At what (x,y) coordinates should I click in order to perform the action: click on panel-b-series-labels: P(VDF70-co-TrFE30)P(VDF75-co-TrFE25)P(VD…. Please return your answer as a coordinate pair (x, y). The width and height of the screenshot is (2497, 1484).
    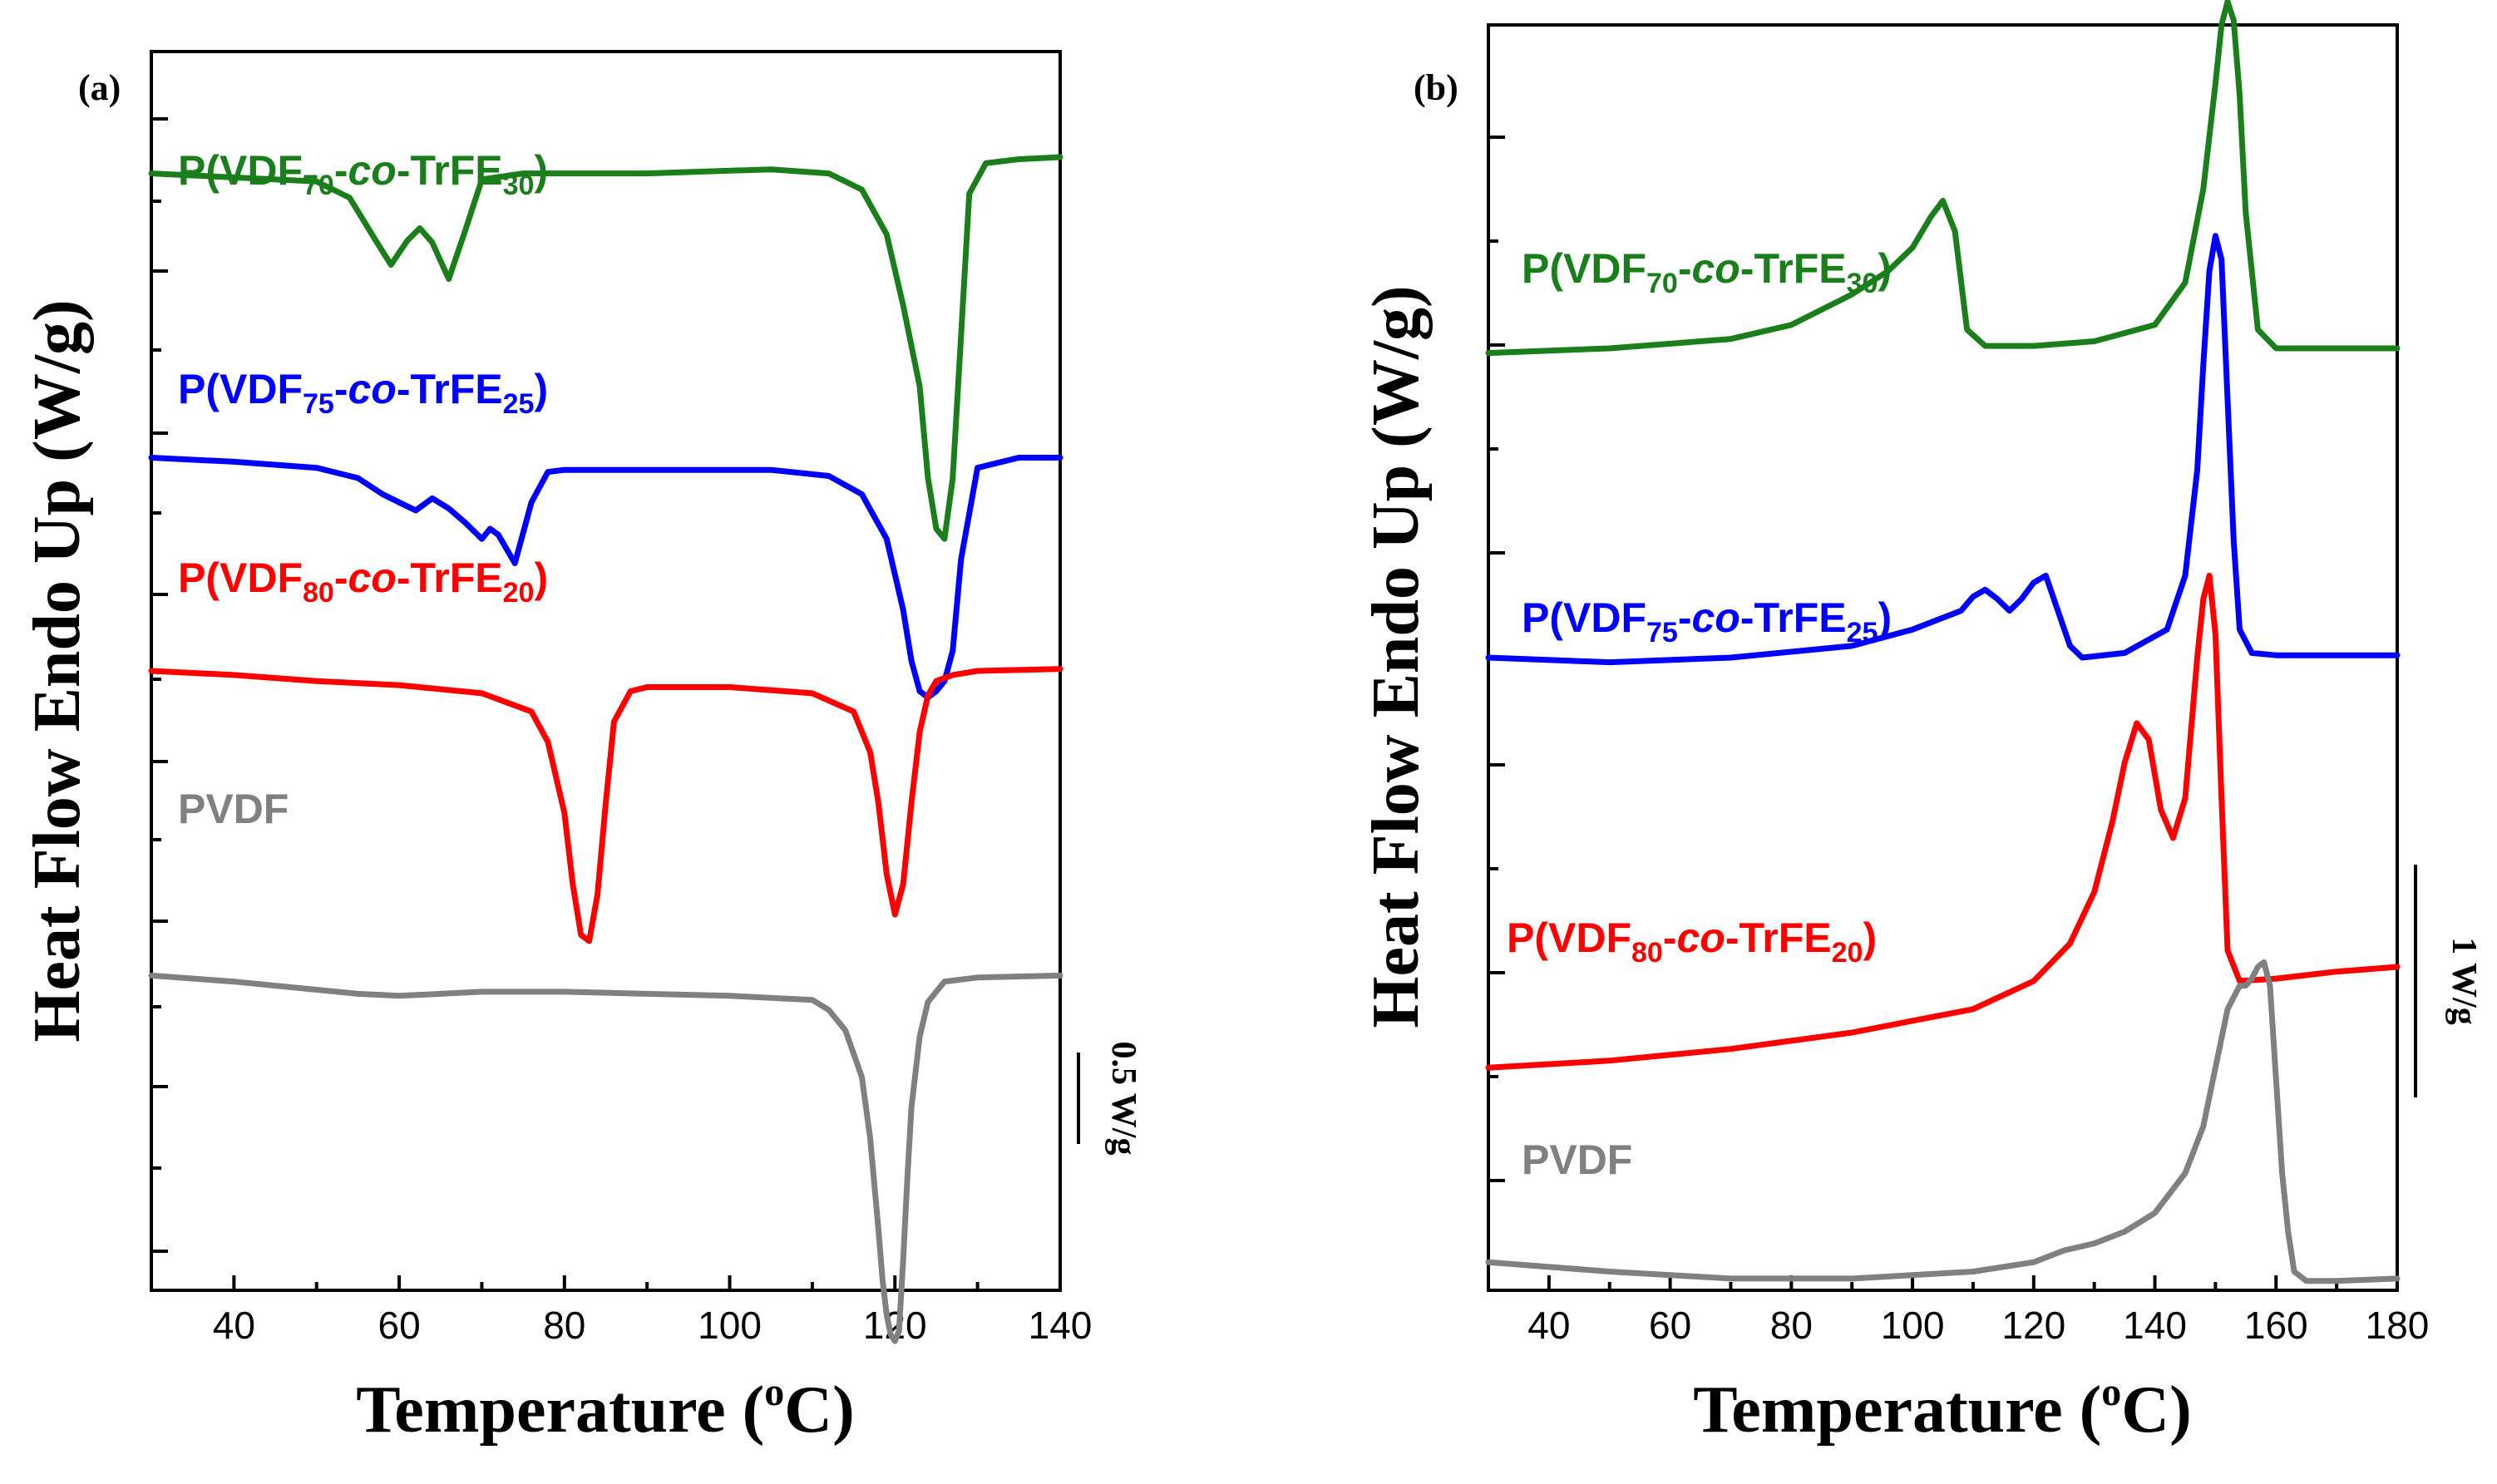
    Looking at the image, I should click on (1700, 714).